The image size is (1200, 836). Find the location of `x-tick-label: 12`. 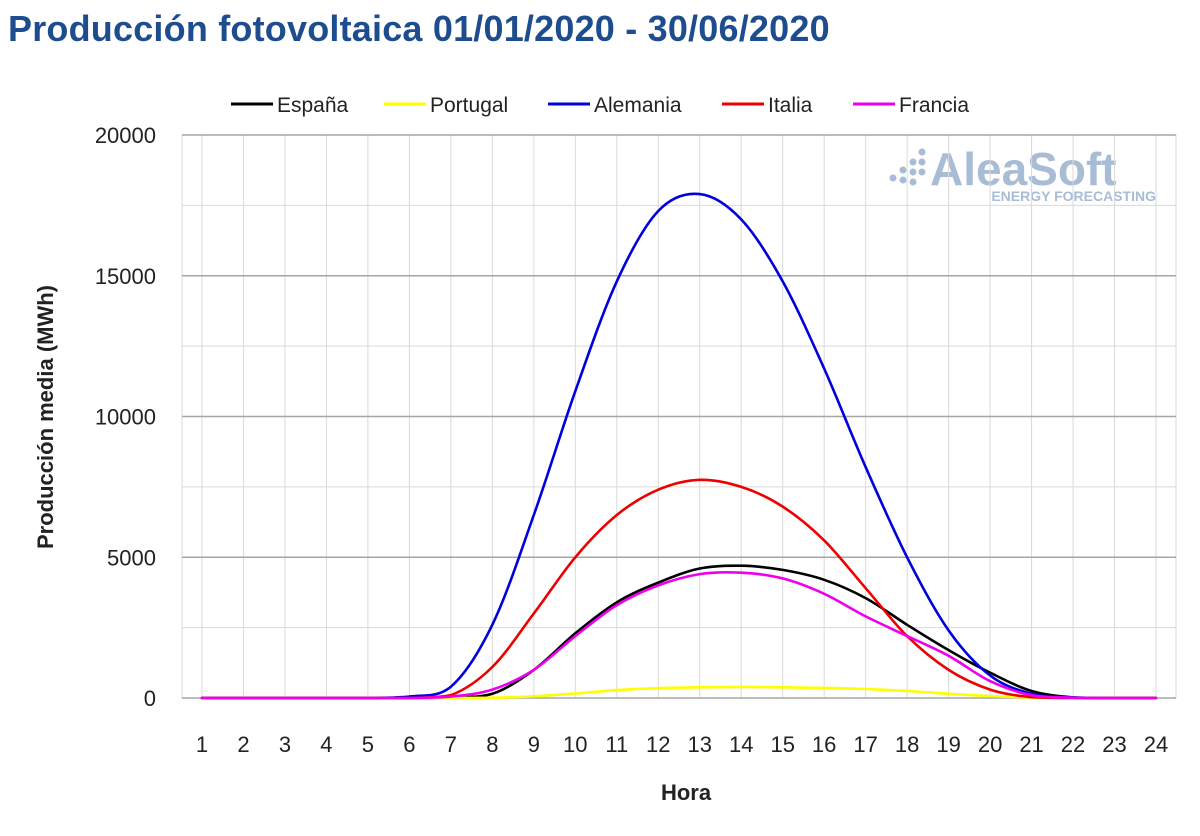

x-tick-label: 12 is located at coordinates (658, 744).